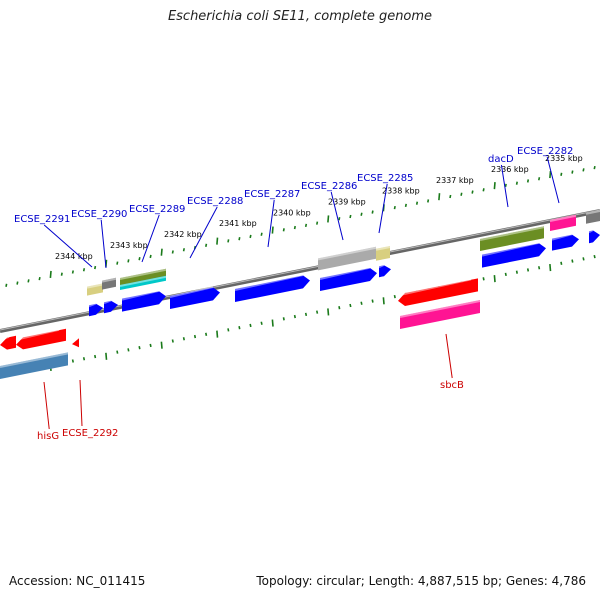 The width and height of the screenshot is (600, 600). Describe the element at coordinates (92, 305) in the screenshot. I see `cds-forward-1-shine` at that location.